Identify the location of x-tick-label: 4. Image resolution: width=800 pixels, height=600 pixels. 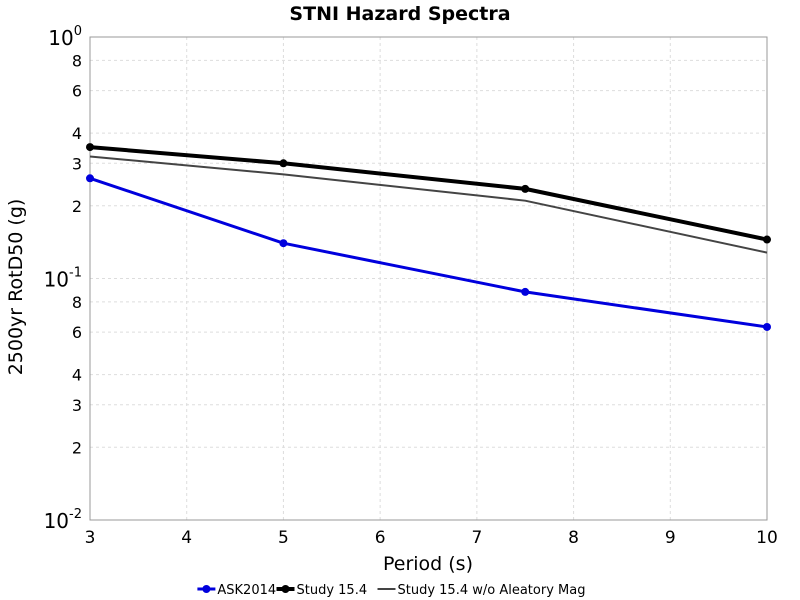
(186, 538).